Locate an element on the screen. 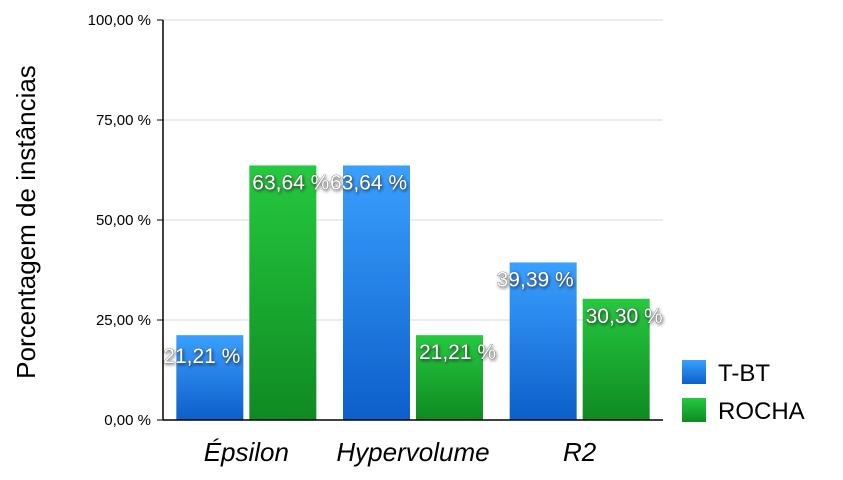 The image size is (843, 480). y-tick-label: 50,00 % is located at coordinates (123, 220).